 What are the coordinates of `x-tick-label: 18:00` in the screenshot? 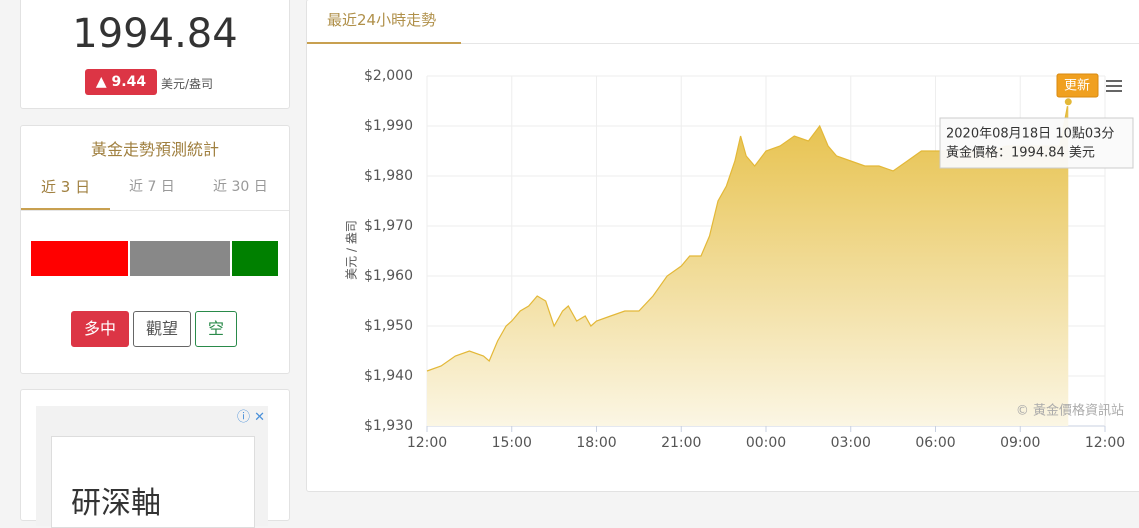 It's located at (596, 443).